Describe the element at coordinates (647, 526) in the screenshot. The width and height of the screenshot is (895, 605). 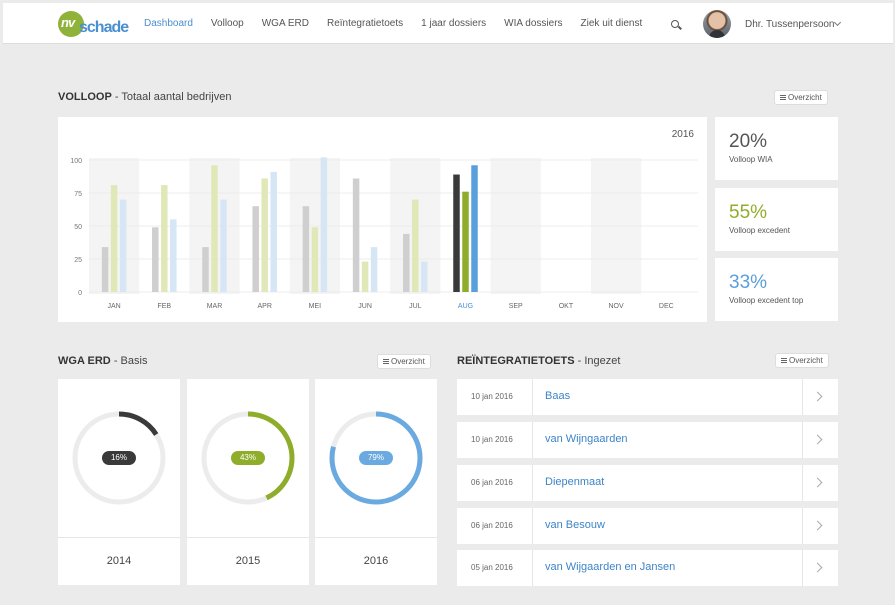
I see `list-item: 06 jan 2016 van Besouw` at that location.